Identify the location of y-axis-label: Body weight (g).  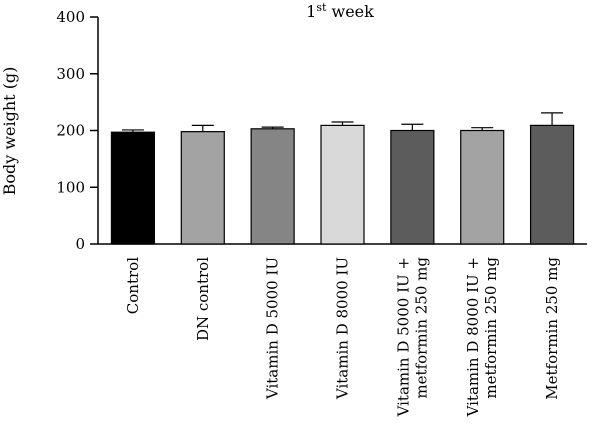
(9, 131).